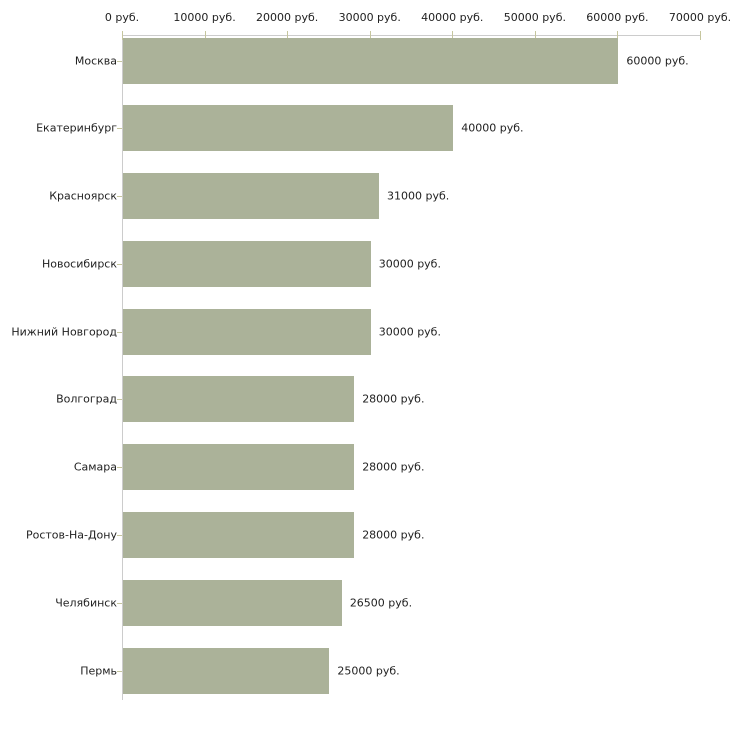  What do you see at coordinates (71, 535) in the screenshot?
I see `category-label: Ростов-На-Дону` at bounding box center [71, 535].